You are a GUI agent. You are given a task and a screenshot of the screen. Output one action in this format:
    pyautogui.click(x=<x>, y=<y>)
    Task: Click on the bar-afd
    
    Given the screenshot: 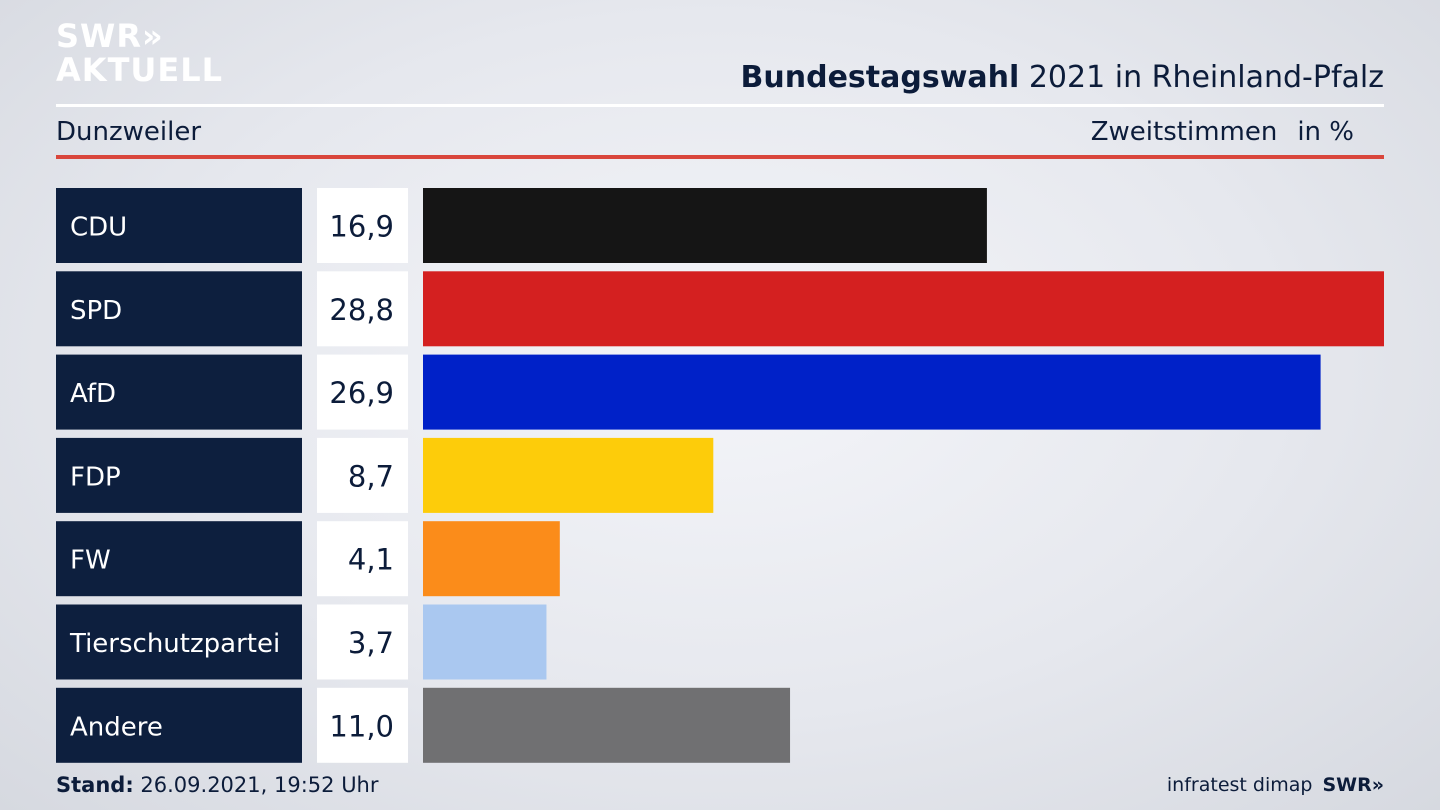 What is the action you would take?
    pyautogui.click(x=872, y=392)
    